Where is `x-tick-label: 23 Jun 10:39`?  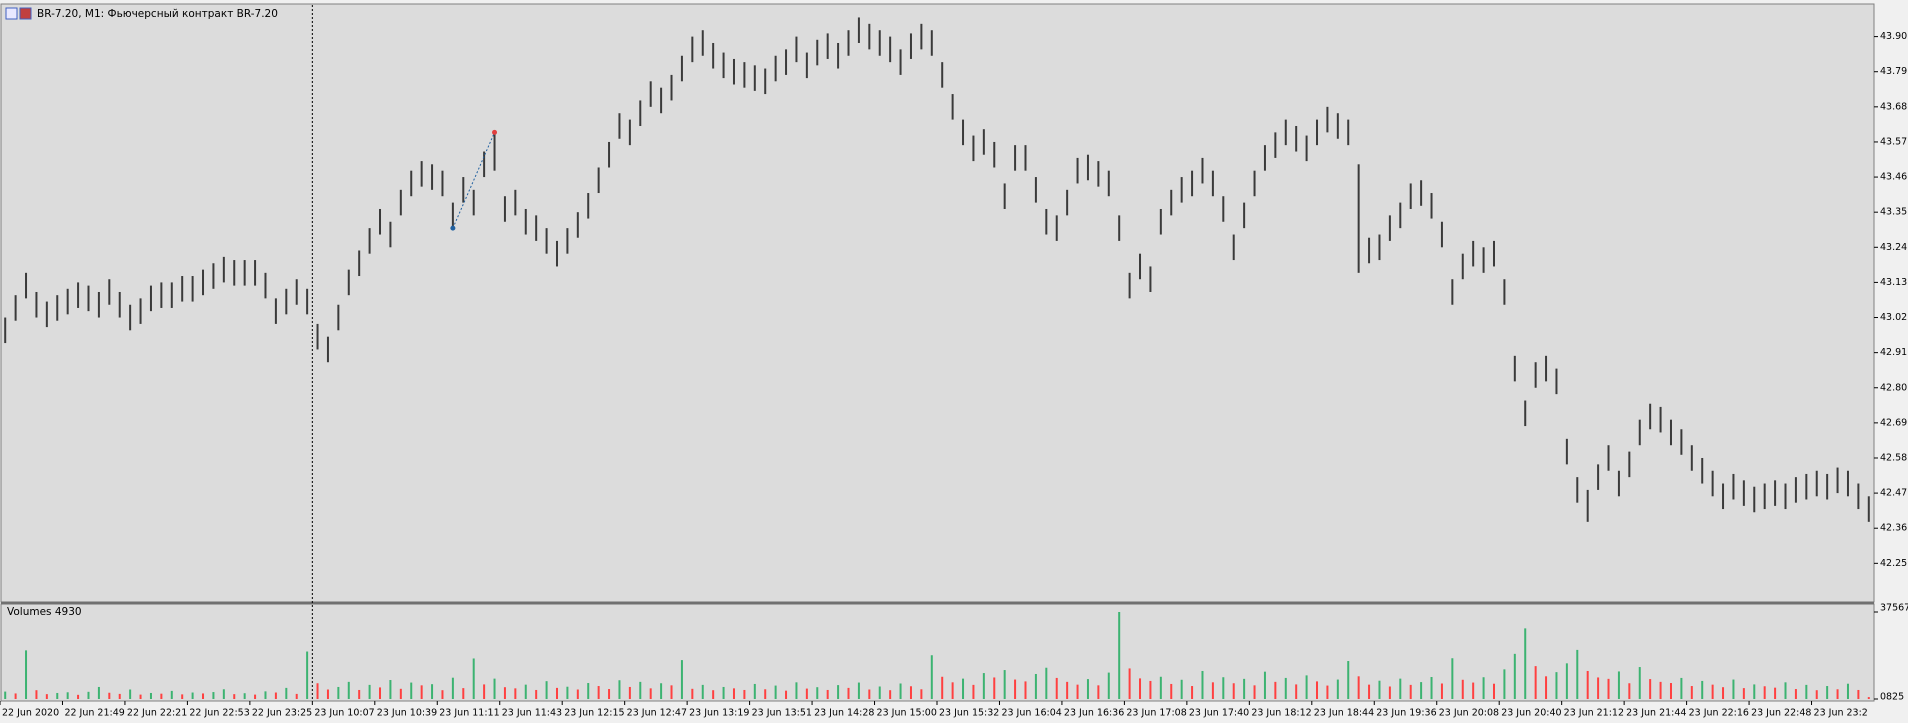
x-tick-label: 23 Jun 10:39 is located at coordinates (407, 713).